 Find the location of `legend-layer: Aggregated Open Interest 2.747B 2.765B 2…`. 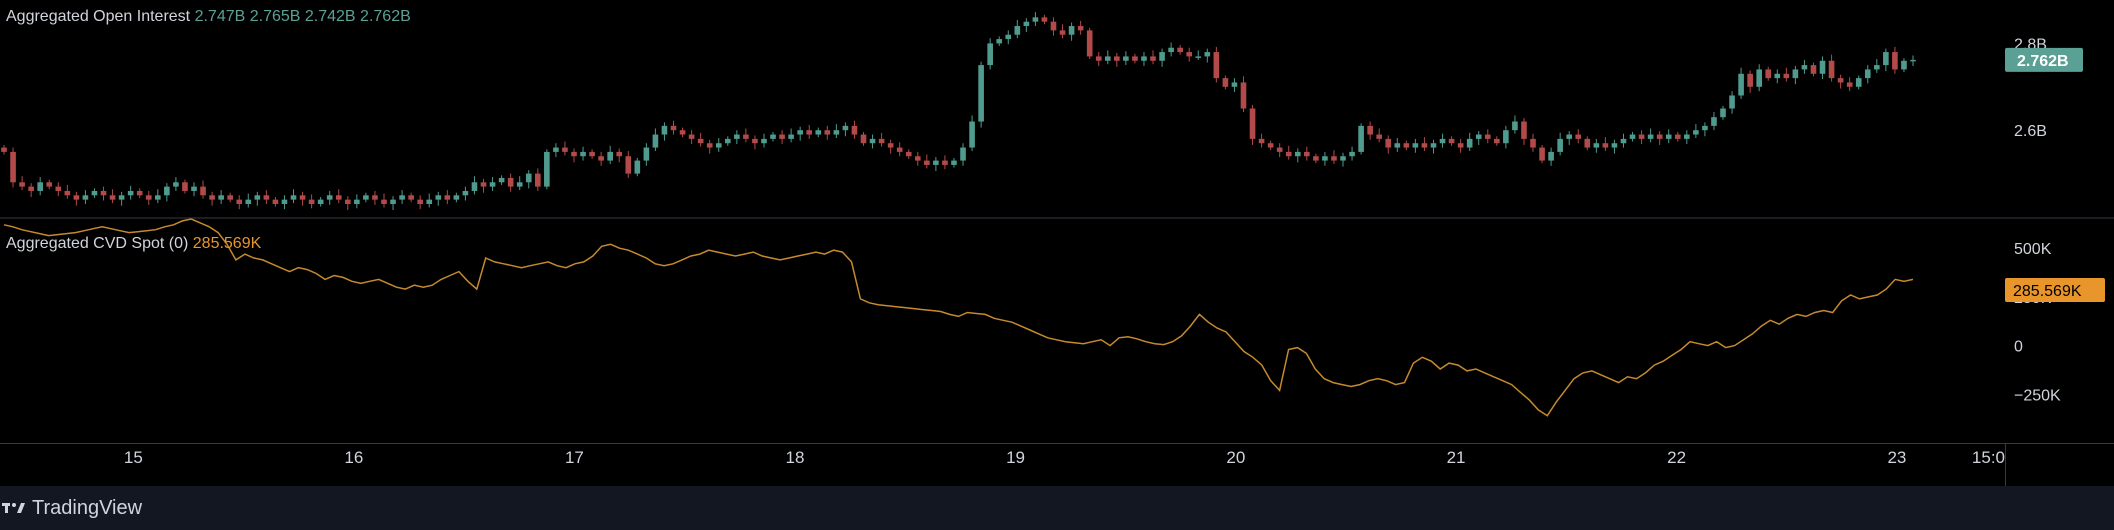

legend-layer: Aggregated Open Interest 2.747B 2.765B 2… is located at coordinates (208, 130).